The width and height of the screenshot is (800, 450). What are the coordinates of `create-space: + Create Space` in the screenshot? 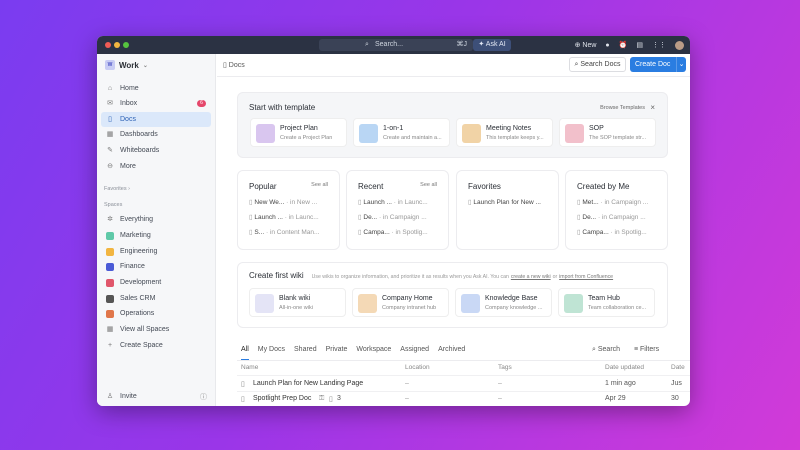 It's located at (156, 345).